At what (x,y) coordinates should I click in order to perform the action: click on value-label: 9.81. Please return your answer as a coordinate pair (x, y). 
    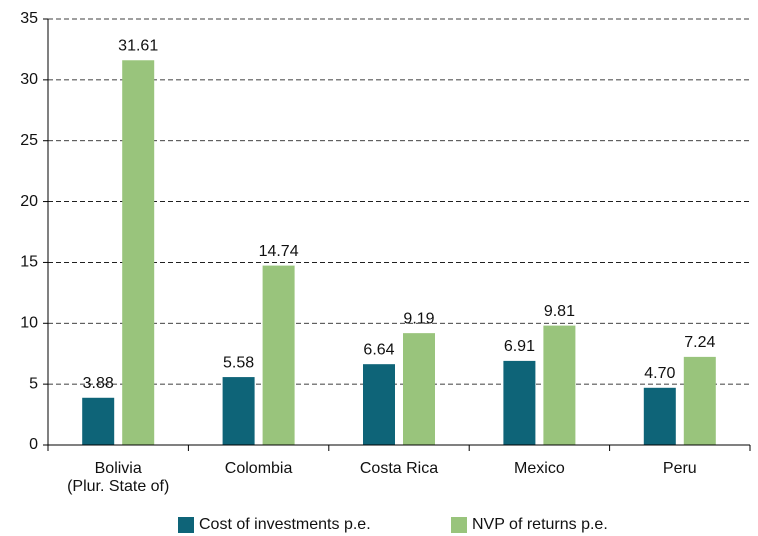
    Looking at the image, I should click on (559, 311).